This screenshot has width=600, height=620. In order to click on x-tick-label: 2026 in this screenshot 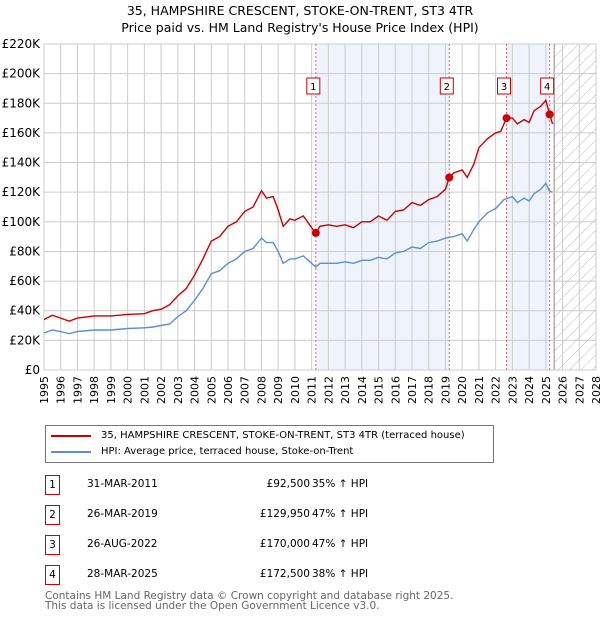, I will do `click(563, 390)`.